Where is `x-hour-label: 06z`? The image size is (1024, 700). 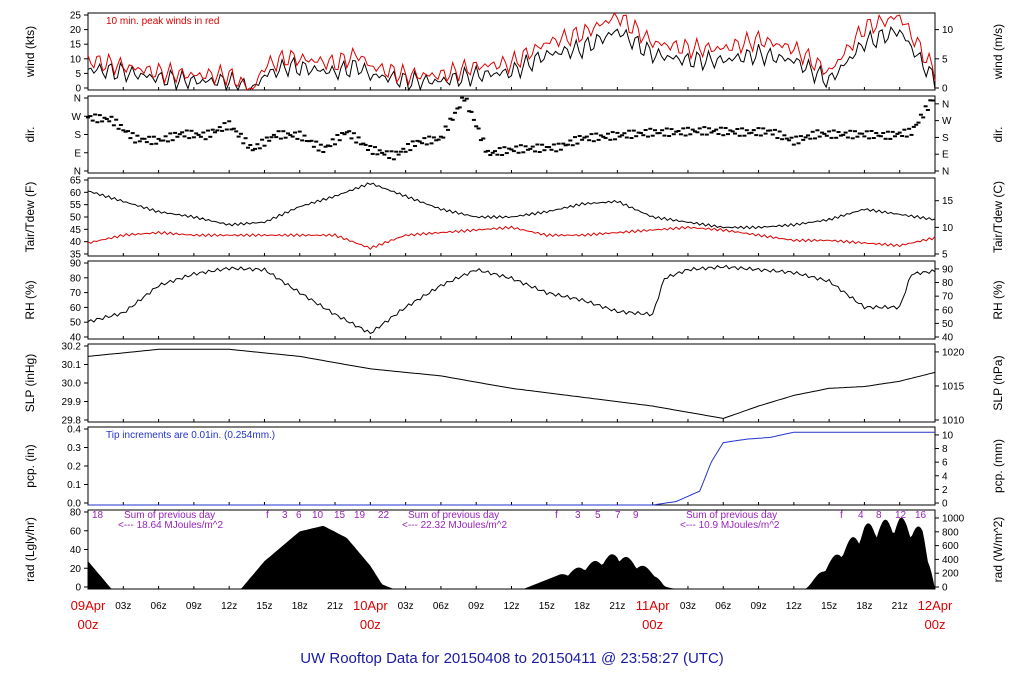
x-hour-label: 06z is located at coordinates (723, 606).